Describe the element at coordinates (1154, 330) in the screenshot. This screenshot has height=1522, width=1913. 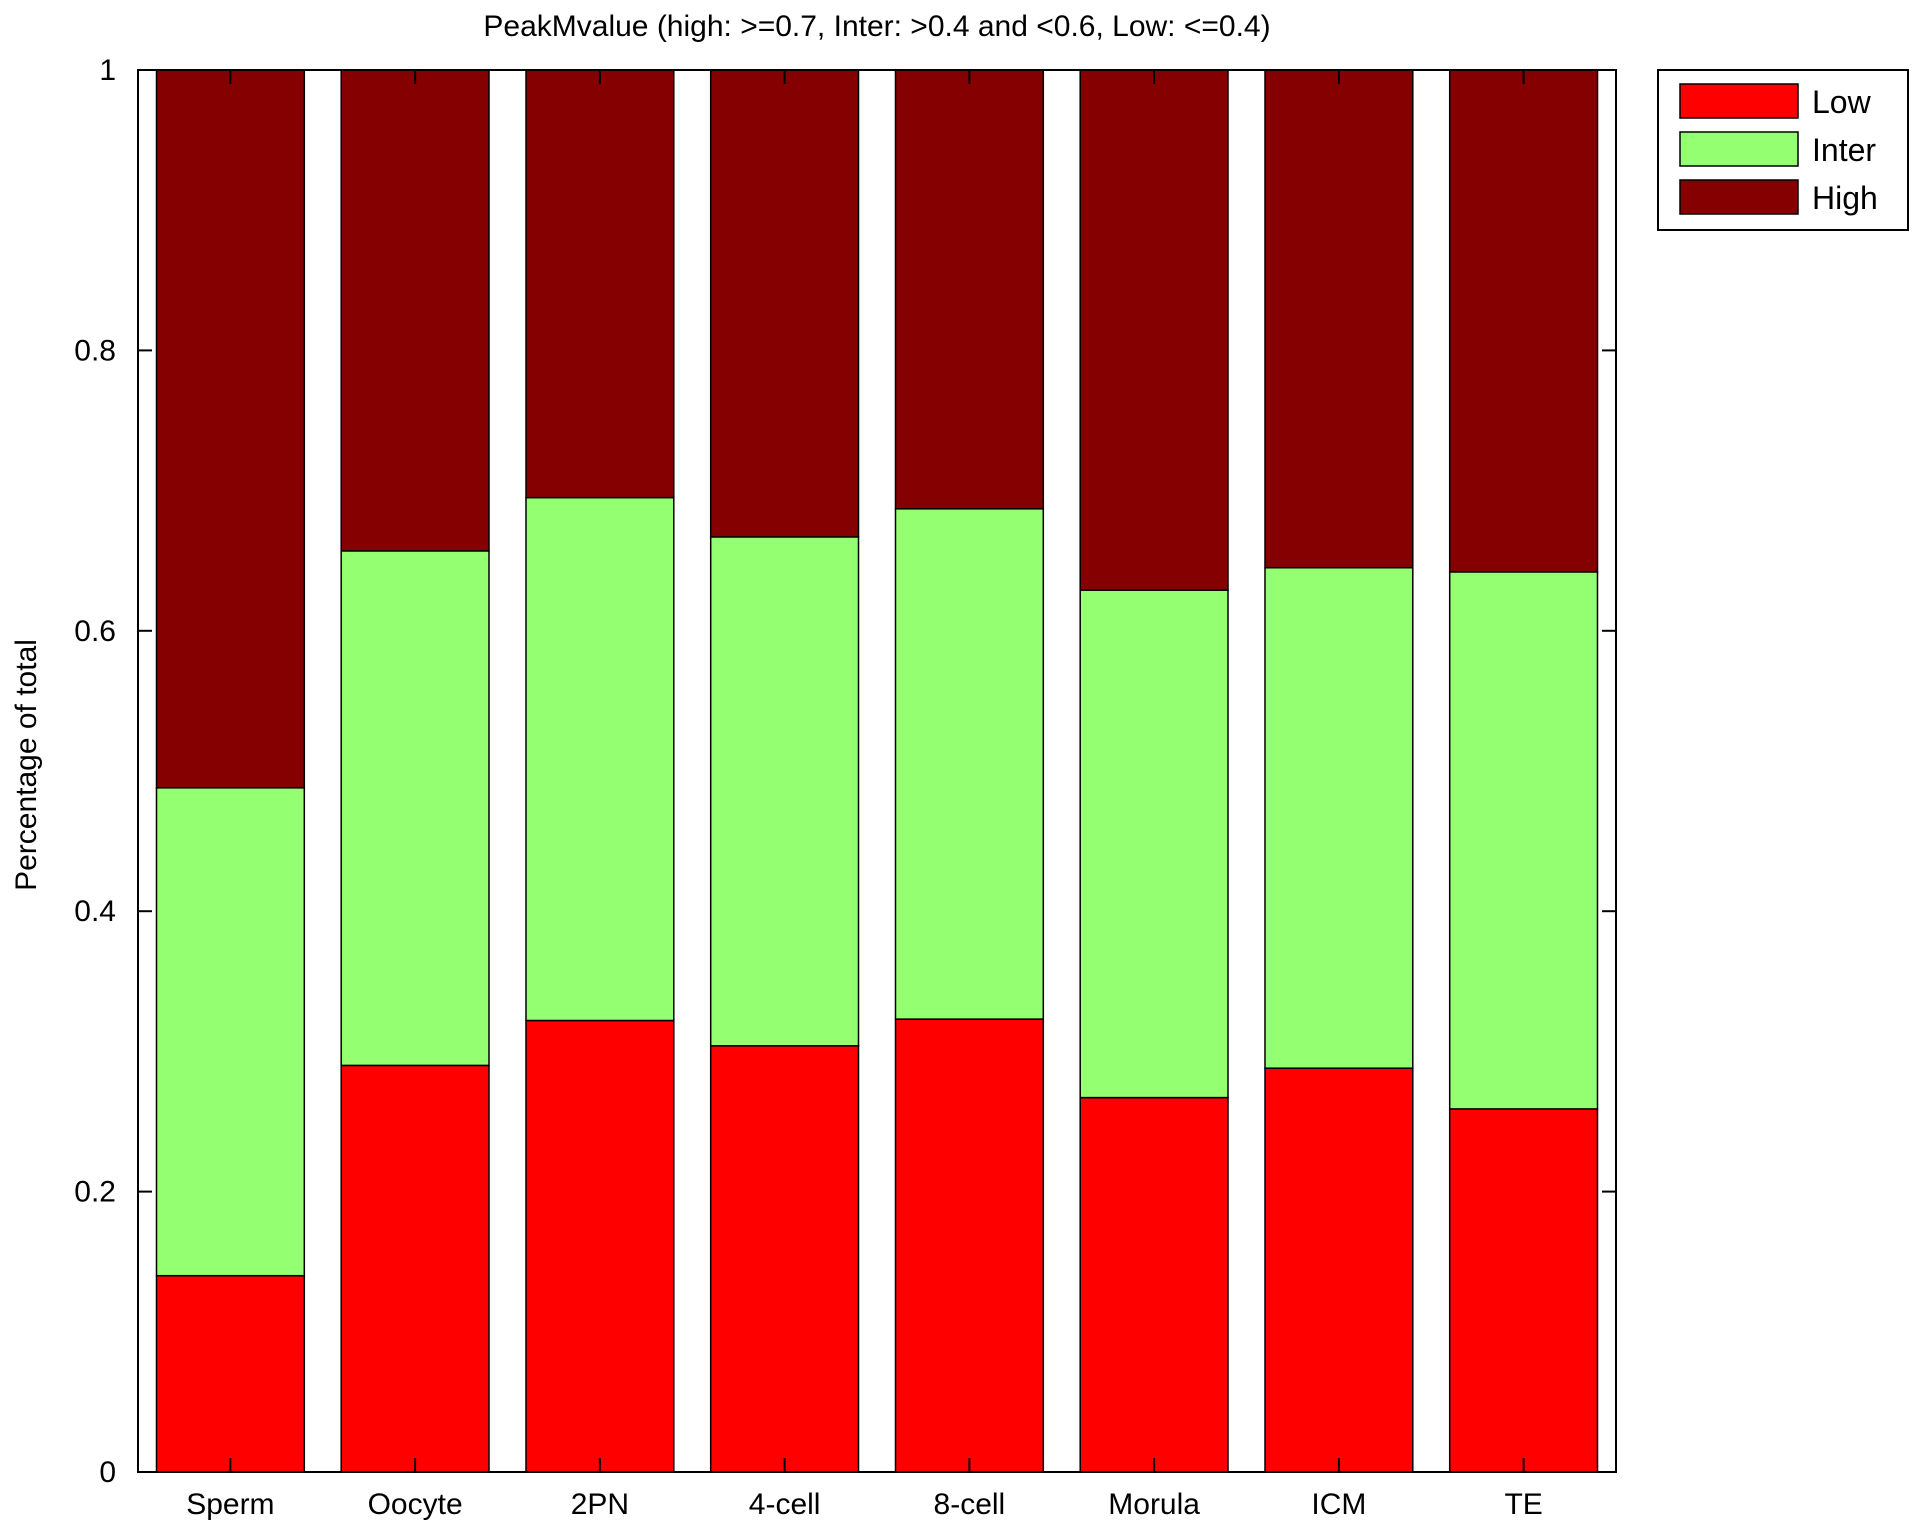
I see `bar-high-morula` at that location.